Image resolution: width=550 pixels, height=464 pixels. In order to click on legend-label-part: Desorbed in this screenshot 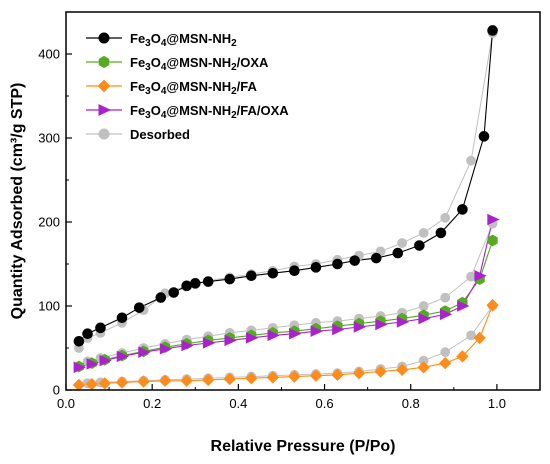, I will do `click(160, 134)`.